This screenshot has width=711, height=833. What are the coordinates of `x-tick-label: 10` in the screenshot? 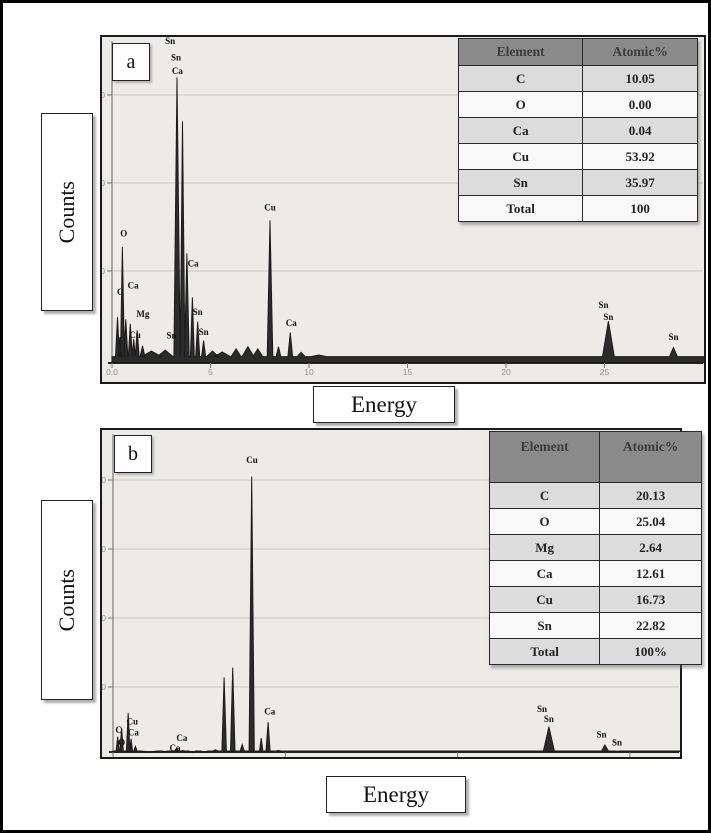 It's located at (309, 372).